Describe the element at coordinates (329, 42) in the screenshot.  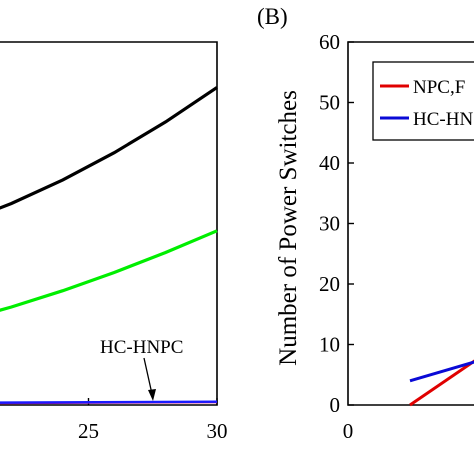
I see `panel-b-y-tick-label: 60` at that location.